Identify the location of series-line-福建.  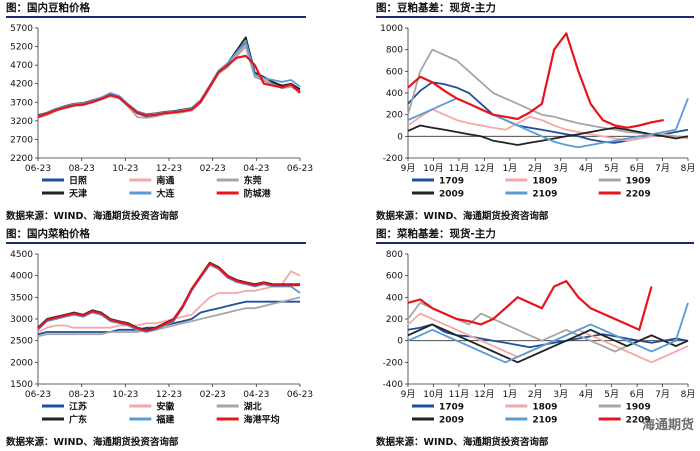
(169, 298).